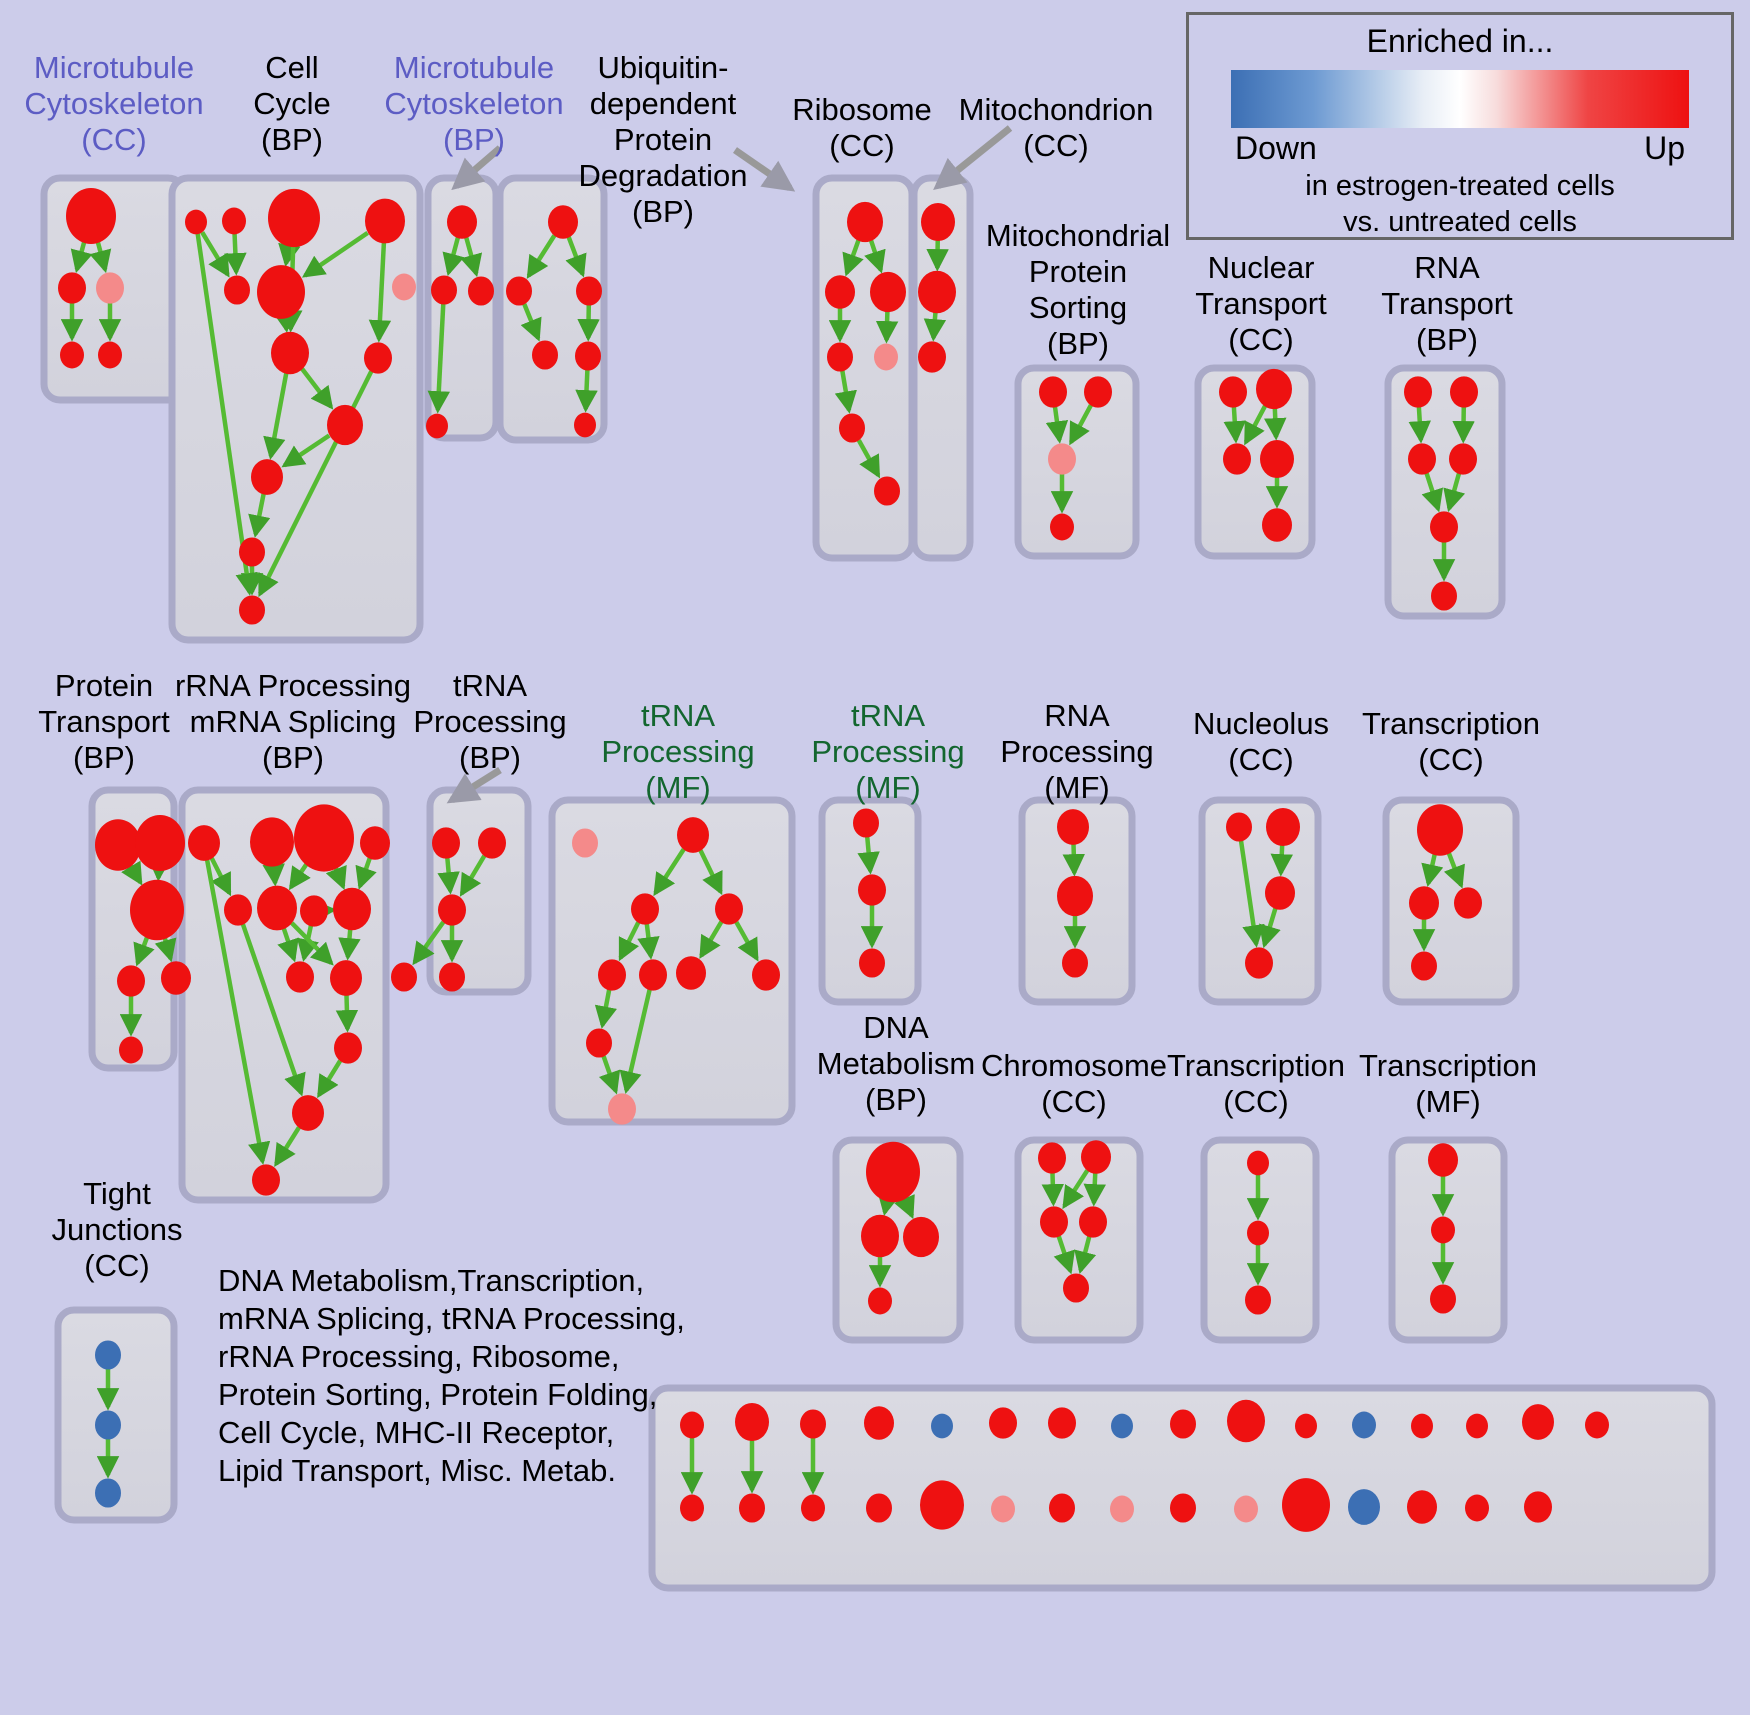 The width and height of the screenshot is (1750, 1715). I want to click on cluster-box-mitochondrial-protein-sorting-bp, so click(1077, 462).